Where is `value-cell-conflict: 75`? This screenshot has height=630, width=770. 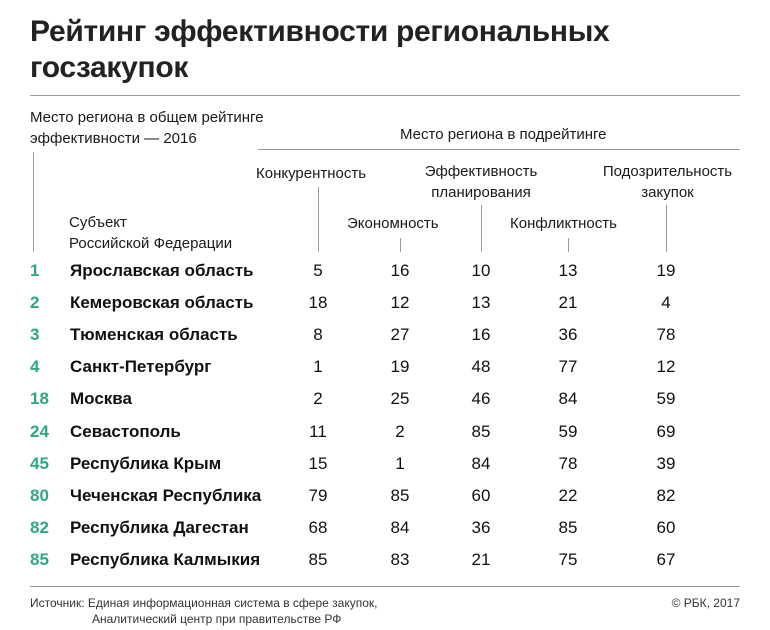
value-cell-conflict: 75 is located at coordinates (568, 559).